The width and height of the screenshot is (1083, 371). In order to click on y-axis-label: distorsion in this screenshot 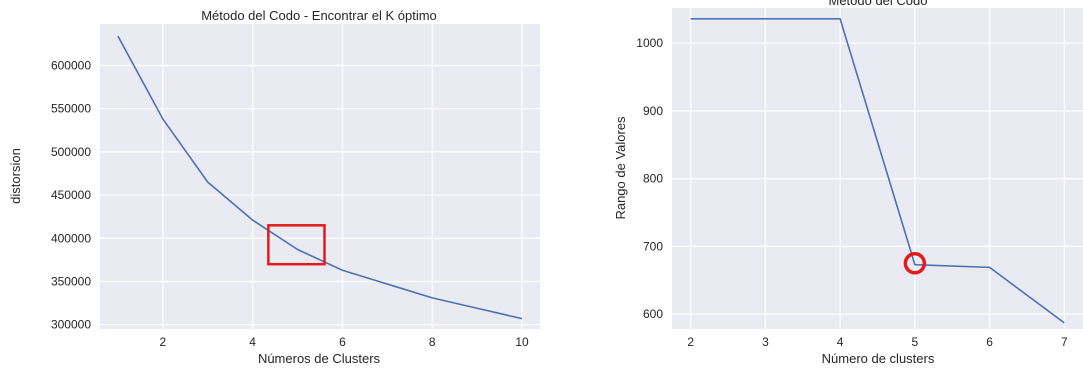, I will do `click(15, 176)`.